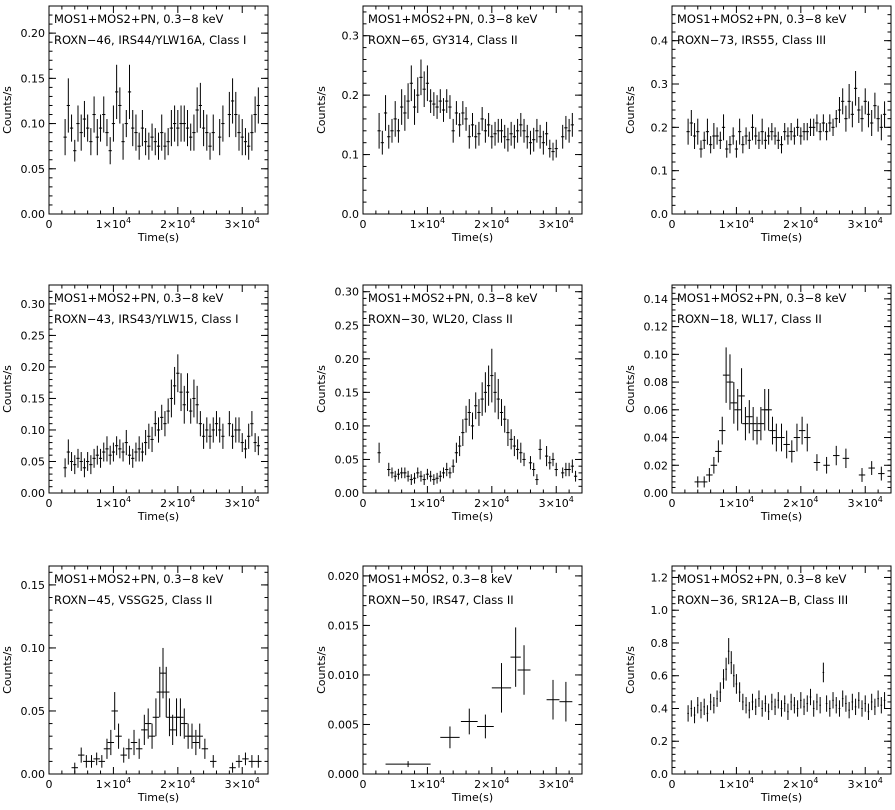  I want to click on x-axis-label: Time(s), so click(781, 516).